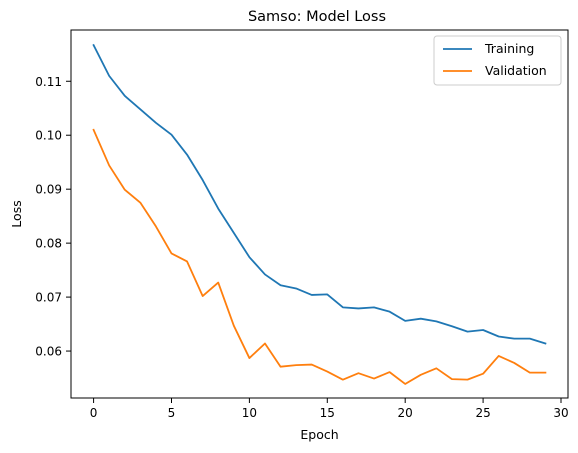  What do you see at coordinates (172, 413) in the screenshot?
I see `x-tick-label: 5` at bounding box center [172, 413].